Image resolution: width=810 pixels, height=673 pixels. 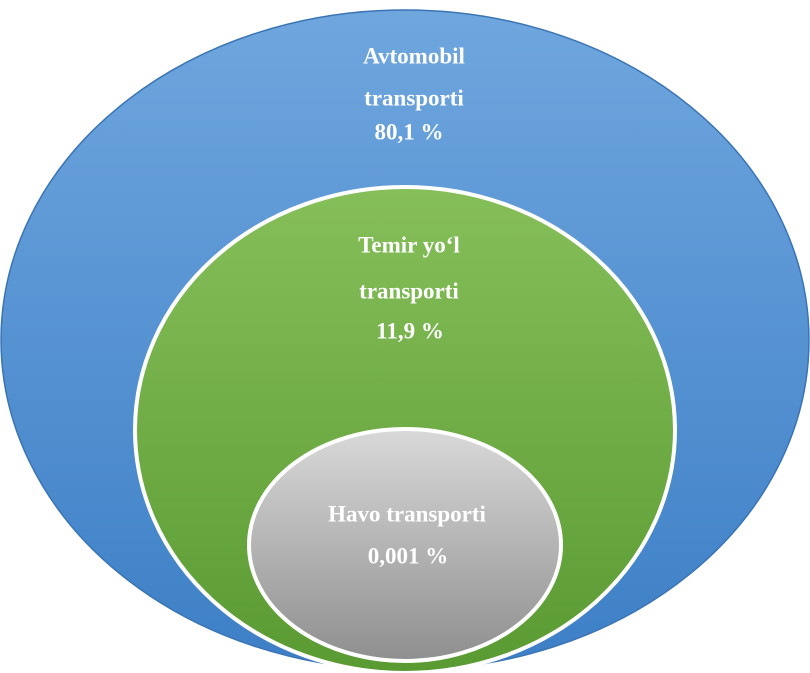 I want to click on inner-ellipse, so click(x=405, y=545).